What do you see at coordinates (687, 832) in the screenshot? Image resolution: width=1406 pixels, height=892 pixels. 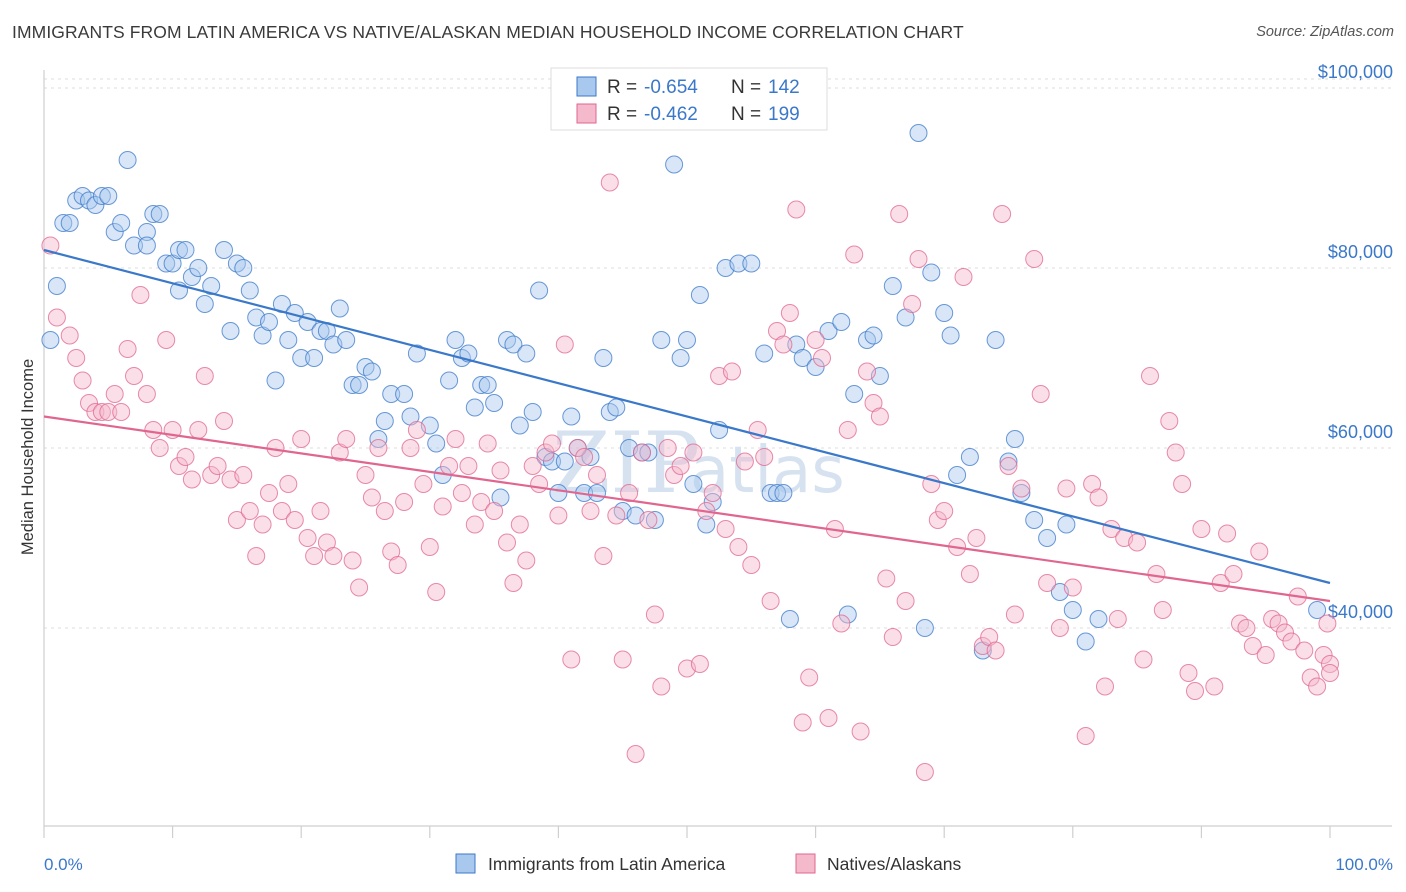 I see `x-tick-marks` at bounding box center [687, 832].